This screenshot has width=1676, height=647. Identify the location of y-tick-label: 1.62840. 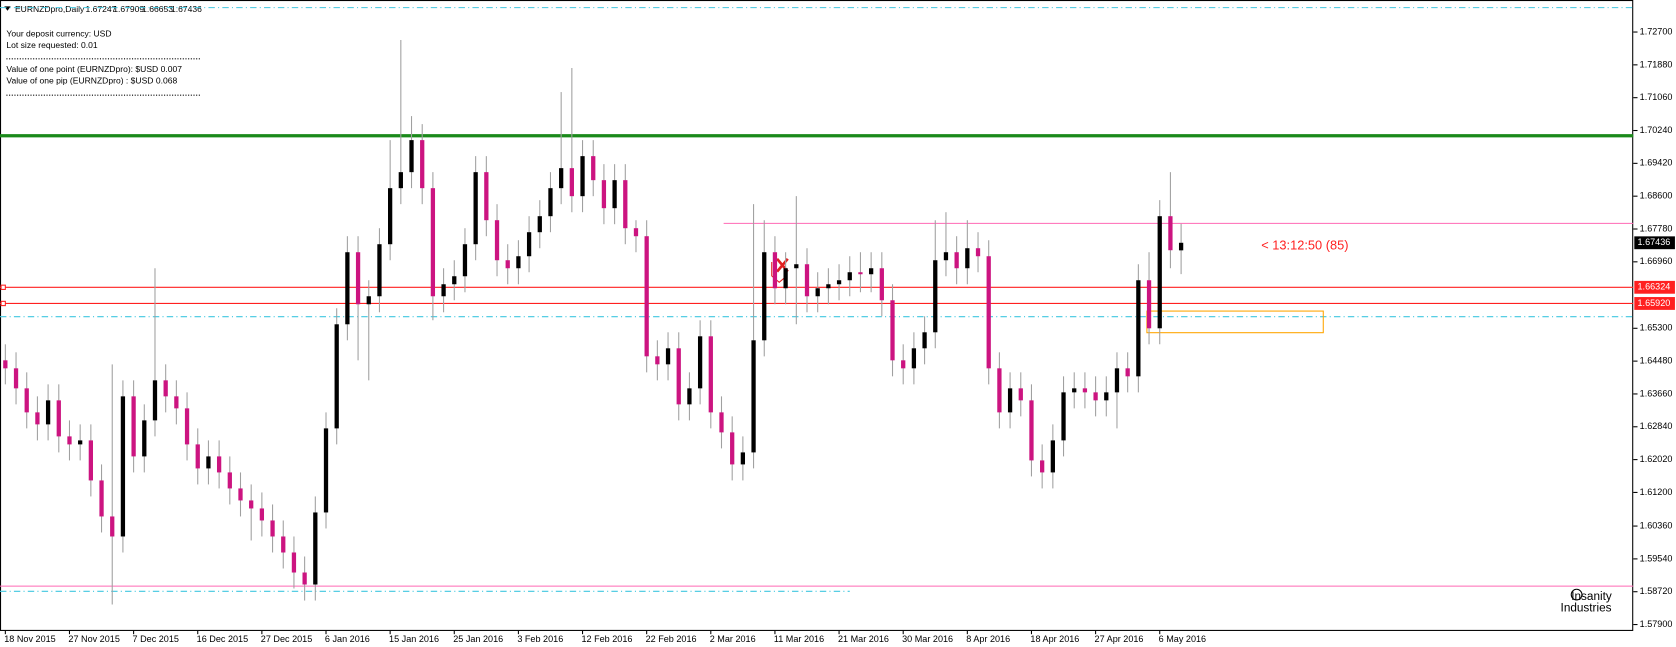
(1656, 426).